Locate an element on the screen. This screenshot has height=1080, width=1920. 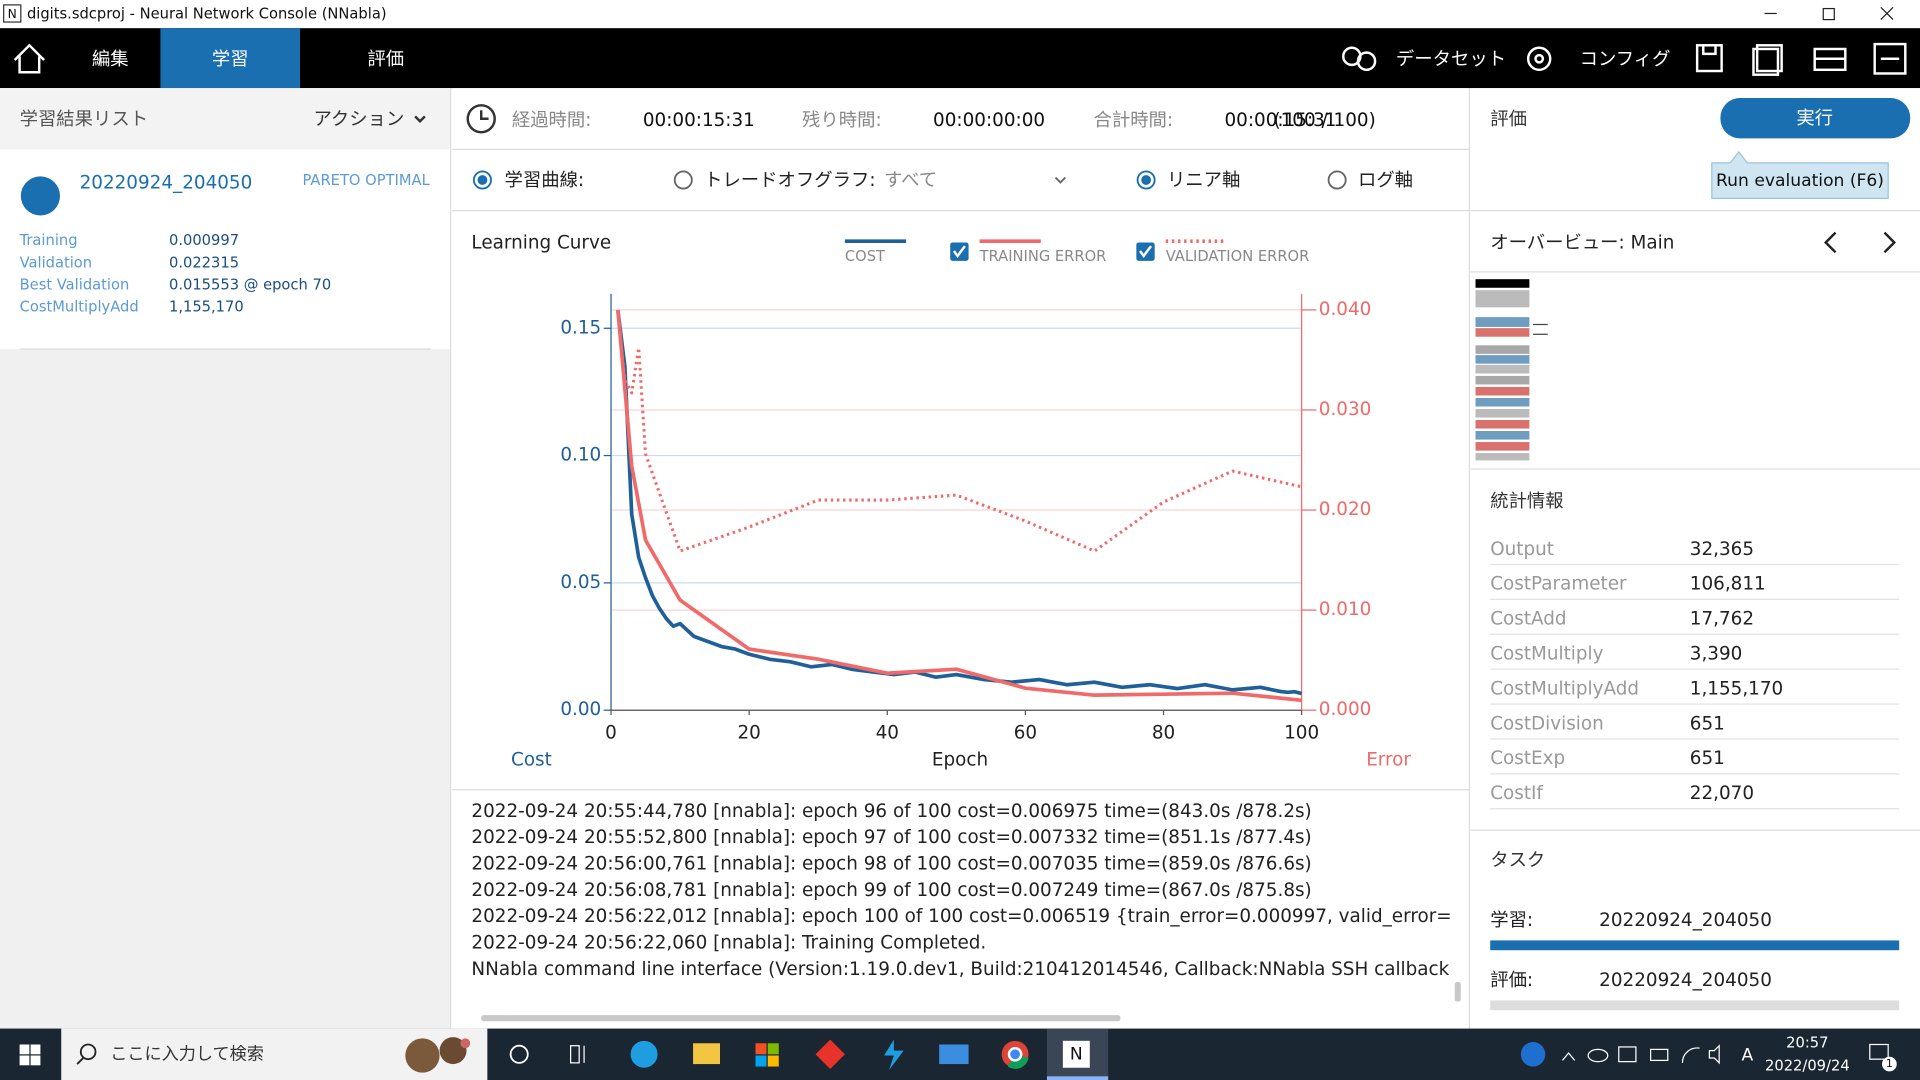
task-value: 20220924_204050 is located at coordinates (1685, 920).